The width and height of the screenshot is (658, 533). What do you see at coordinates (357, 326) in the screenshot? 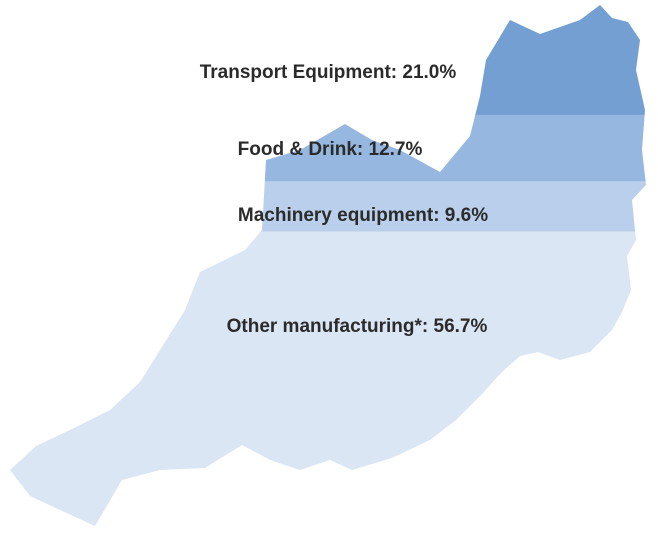
I see `data-label: Other manufacturing*: 56.7%` at bounding box center [357, 326].